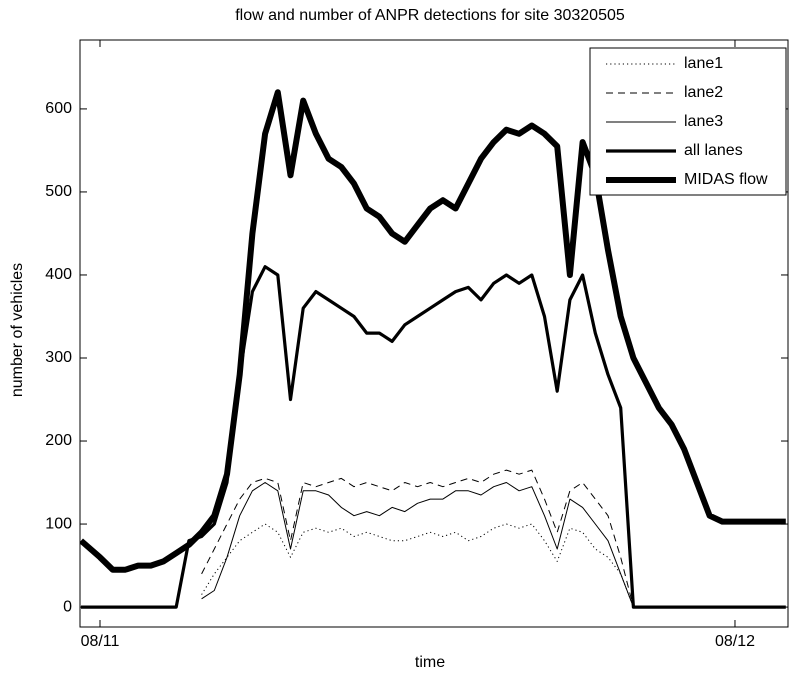  I want to click on y-tick-label: 200, so click(58, 440).